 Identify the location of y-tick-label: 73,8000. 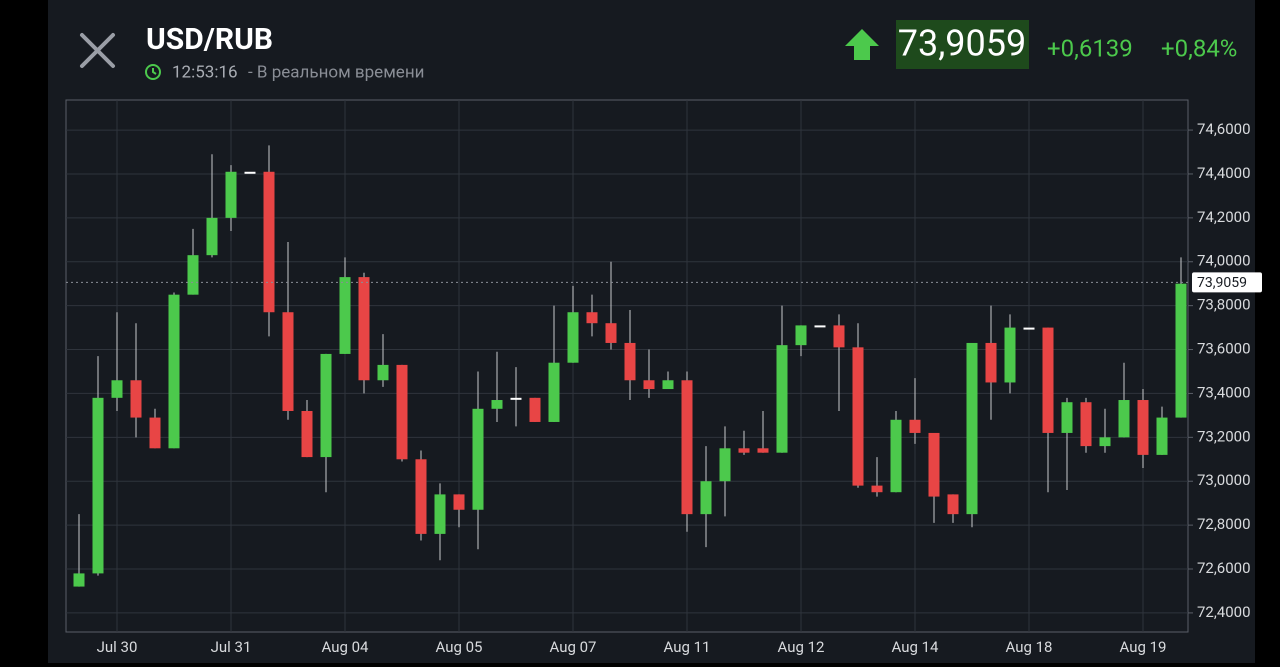
(1224, 305).